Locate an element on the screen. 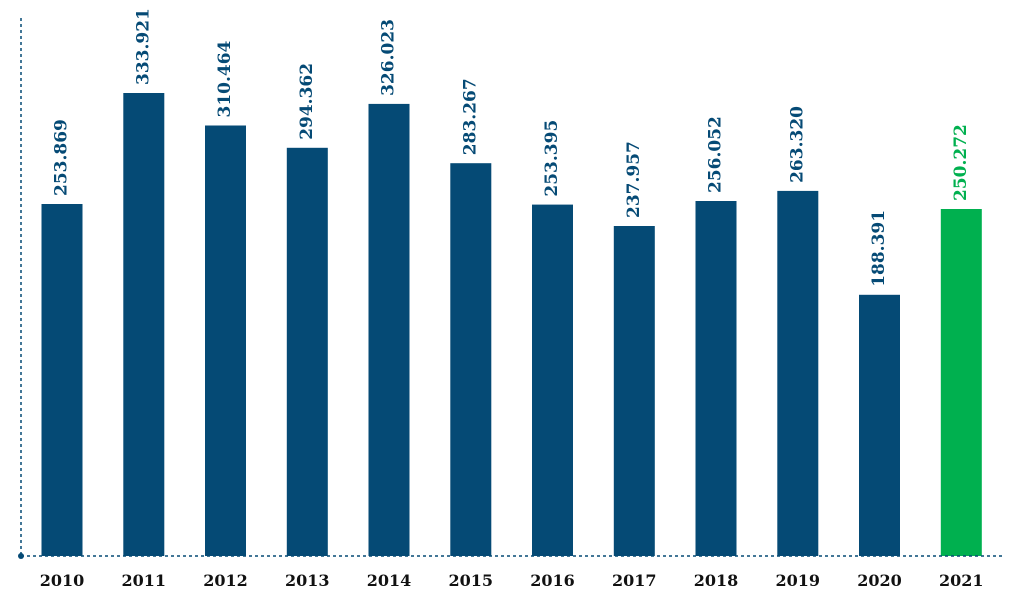  bar-2011 is located at coordinates (144, 324).